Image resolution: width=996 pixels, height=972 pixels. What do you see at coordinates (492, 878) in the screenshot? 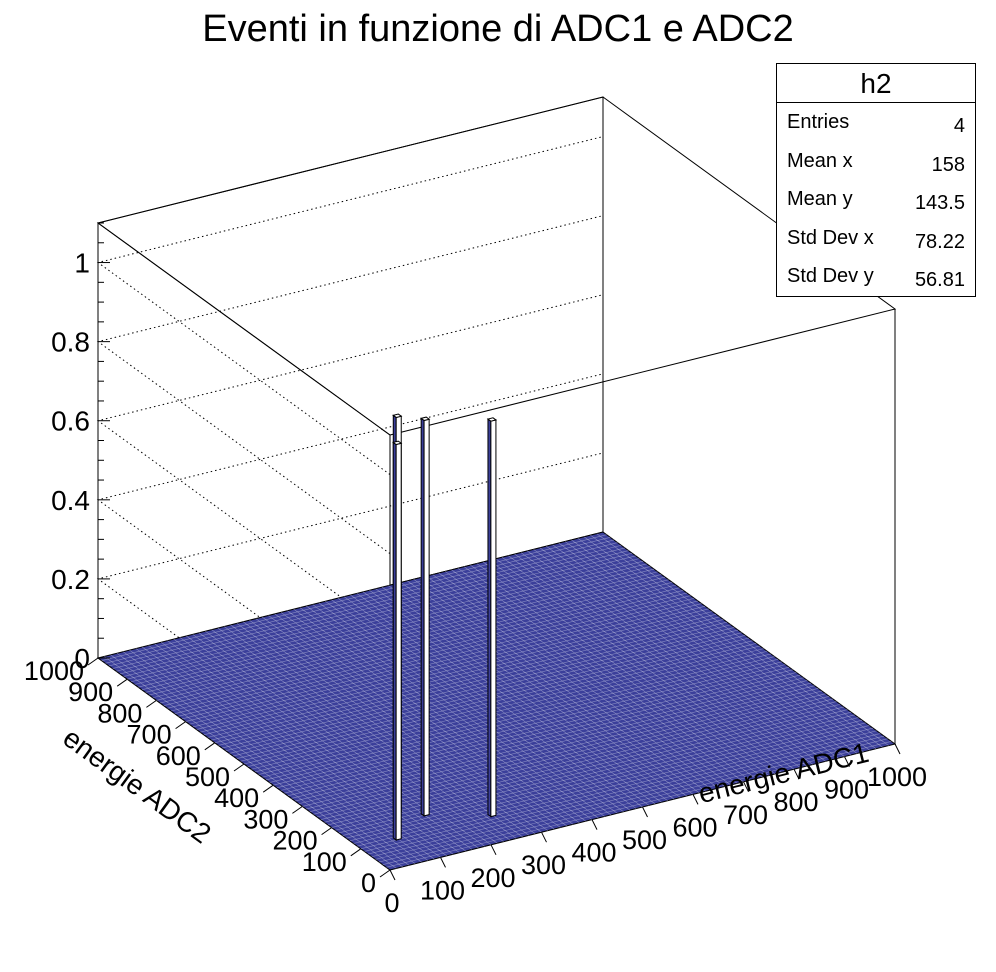
I see `x-tick-label: 200` at bounding box center [492, 878].